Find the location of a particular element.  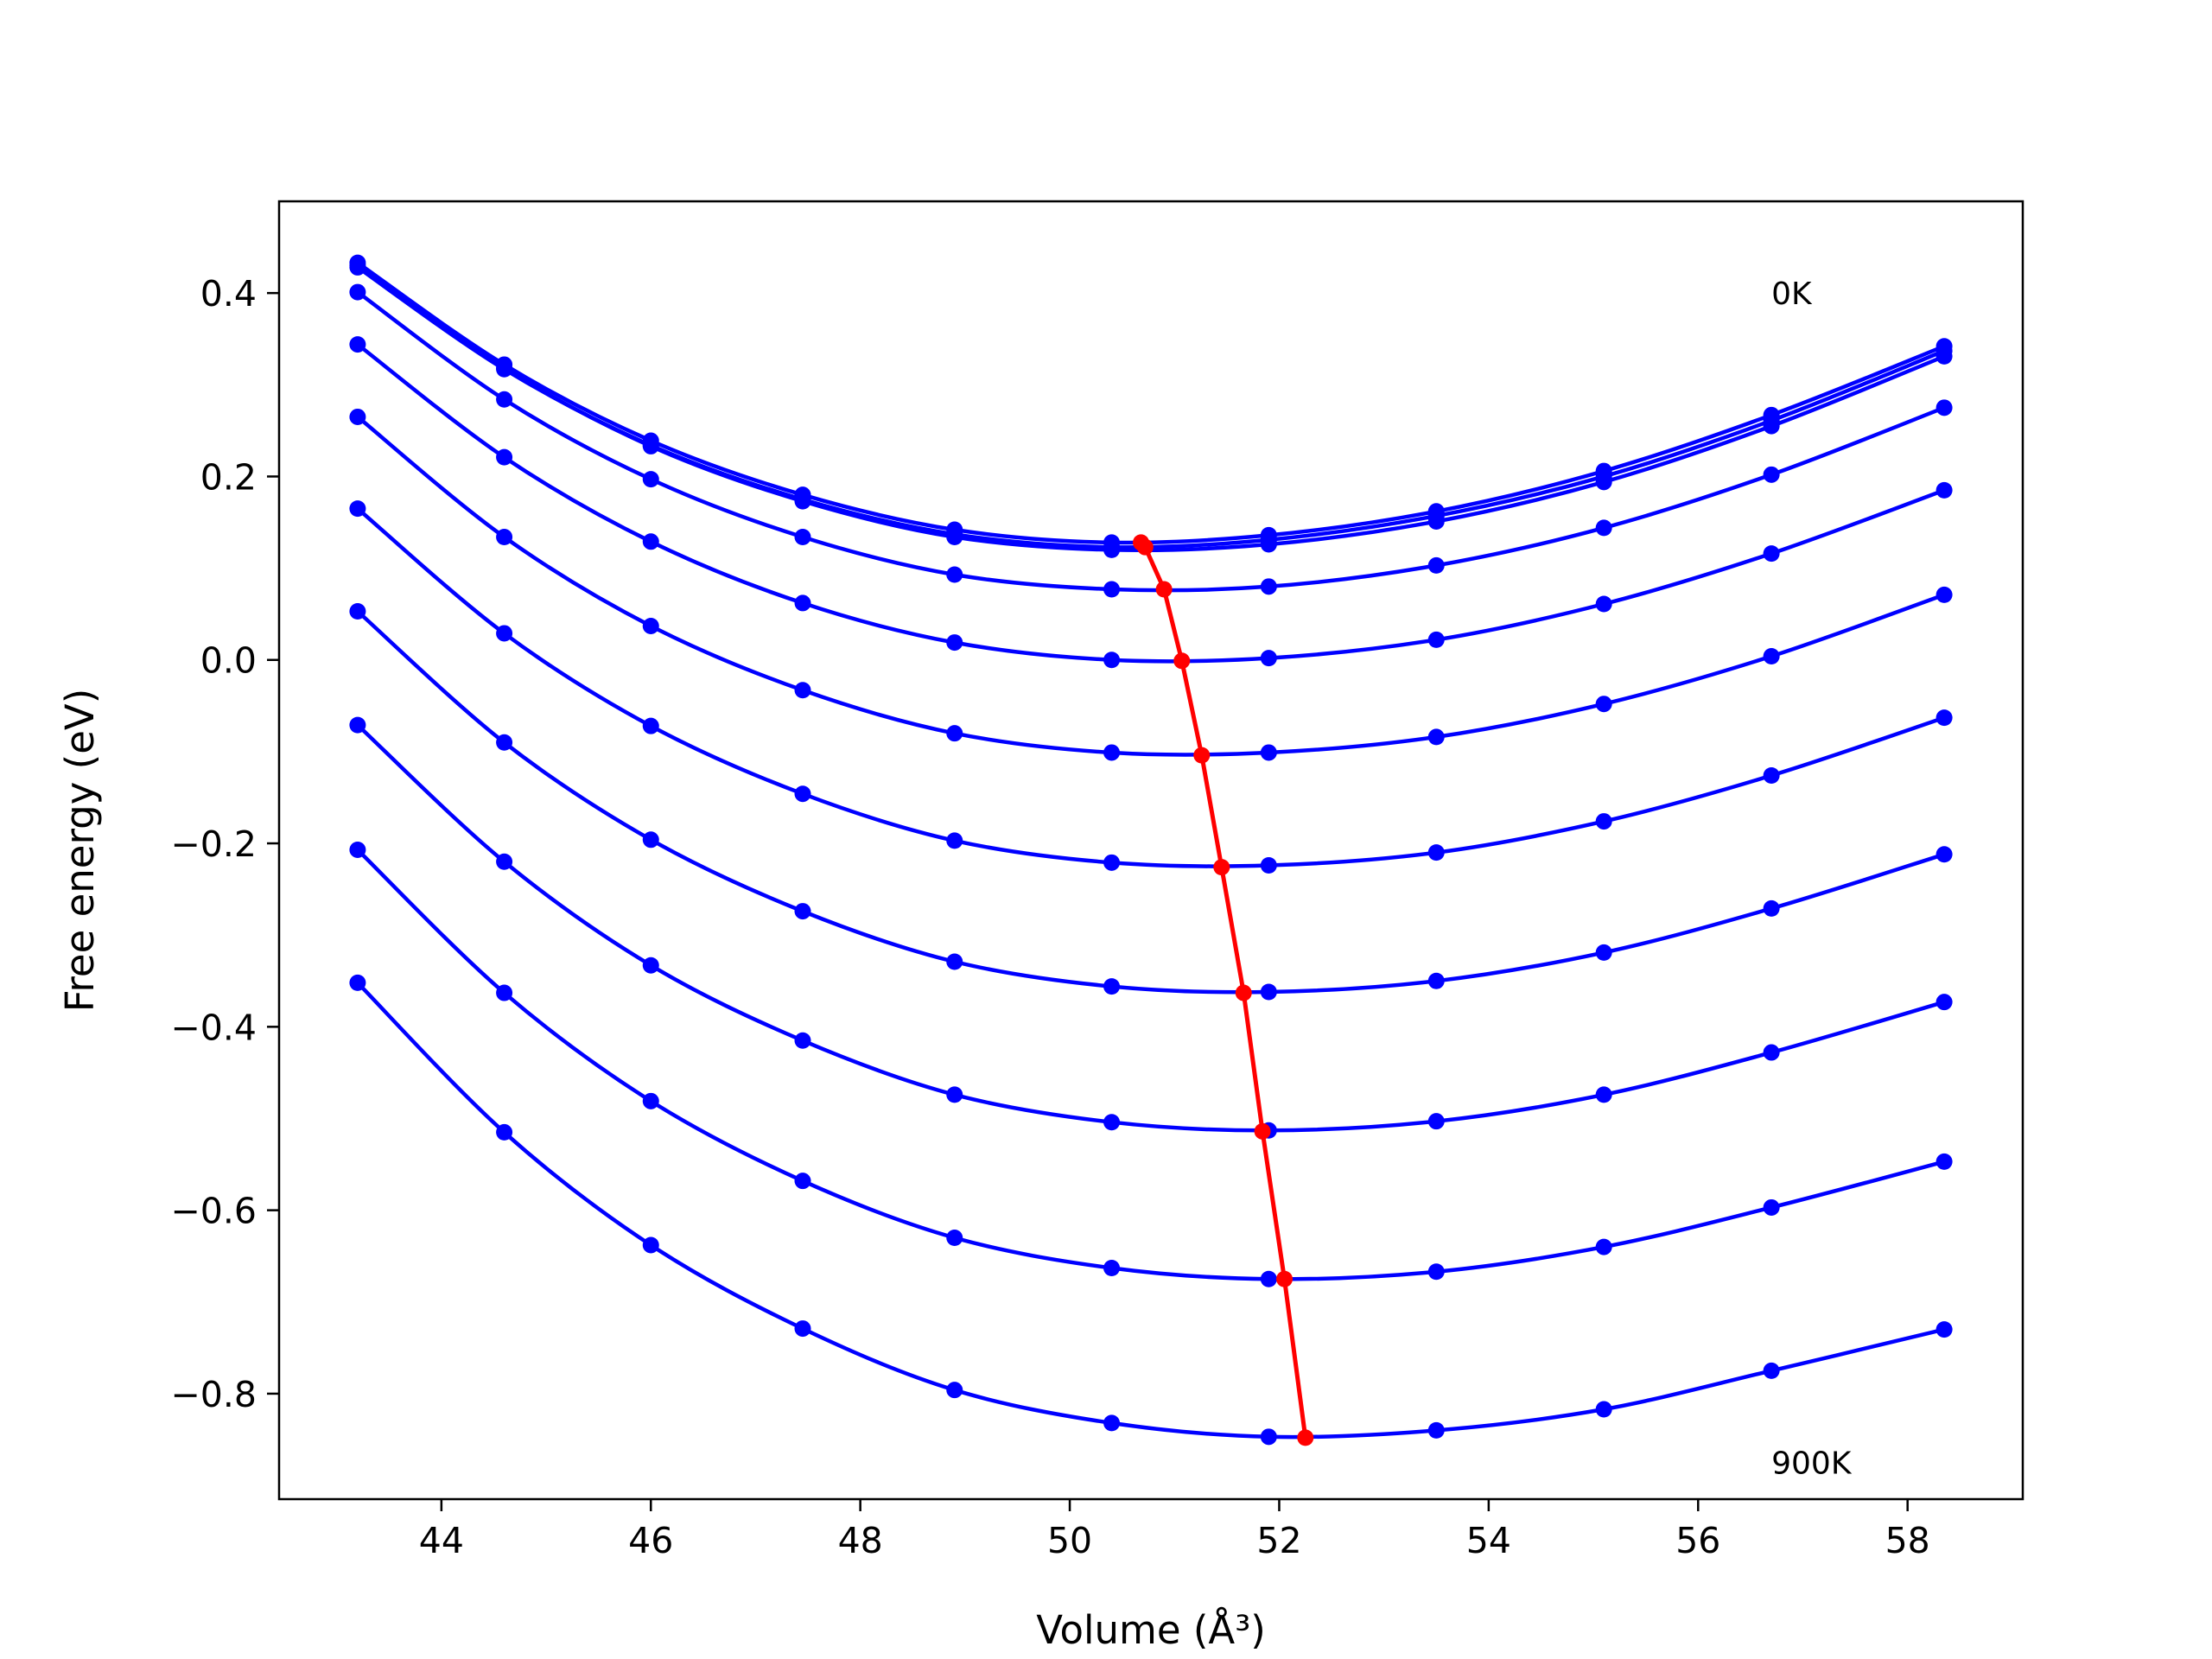

x-tick-label: 50 is located at coordinates (1069, 1540).